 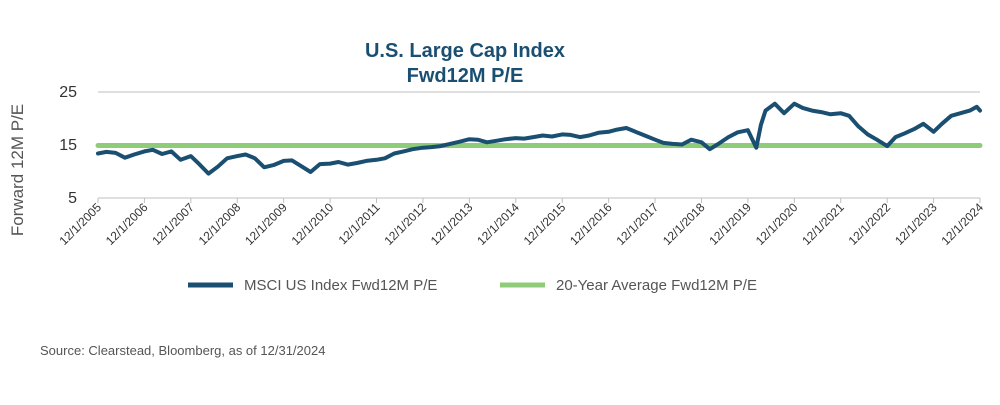 I want to click on x-tick-label: 12/1/2012, so click(x=405, y=224).